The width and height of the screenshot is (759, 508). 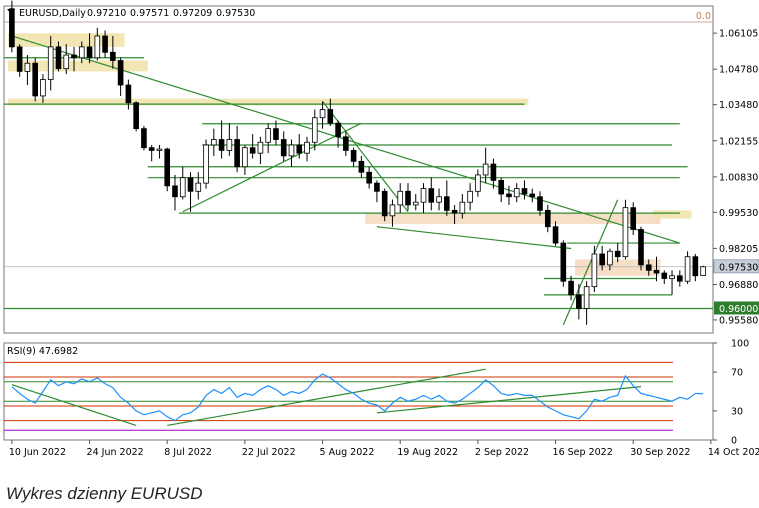 What do you see at coordinates (738, 267) in the screenshot?
I see `current-price-label: 0.97530` at bounding box center [738, 267].